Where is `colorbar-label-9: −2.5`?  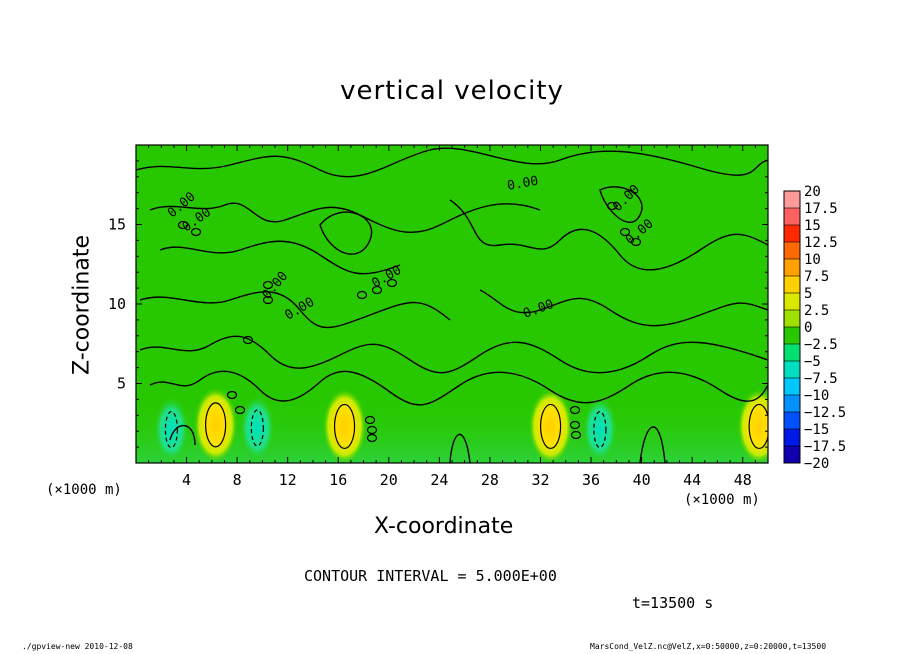 colorbar-label-9: −2.5 is located at coordinates (821, 345).